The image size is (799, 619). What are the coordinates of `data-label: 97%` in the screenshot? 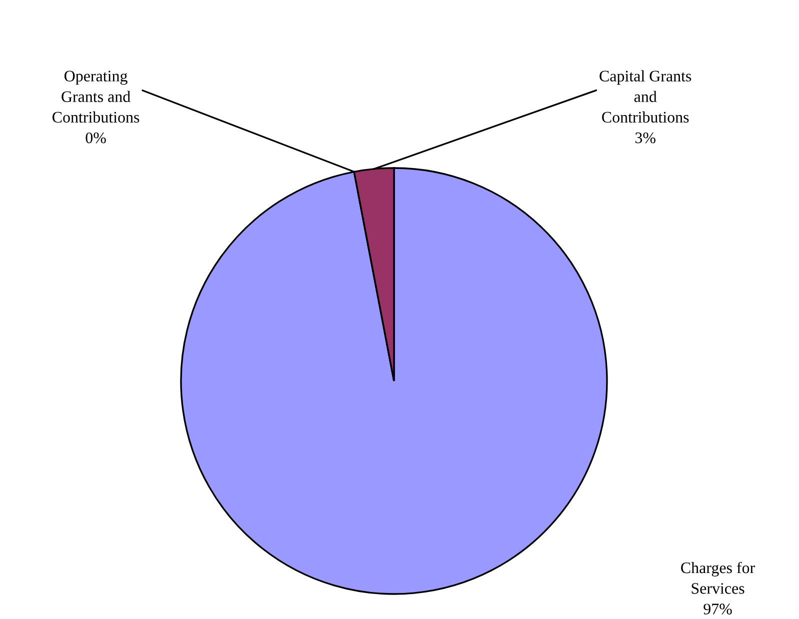 It's located at (718, 609).